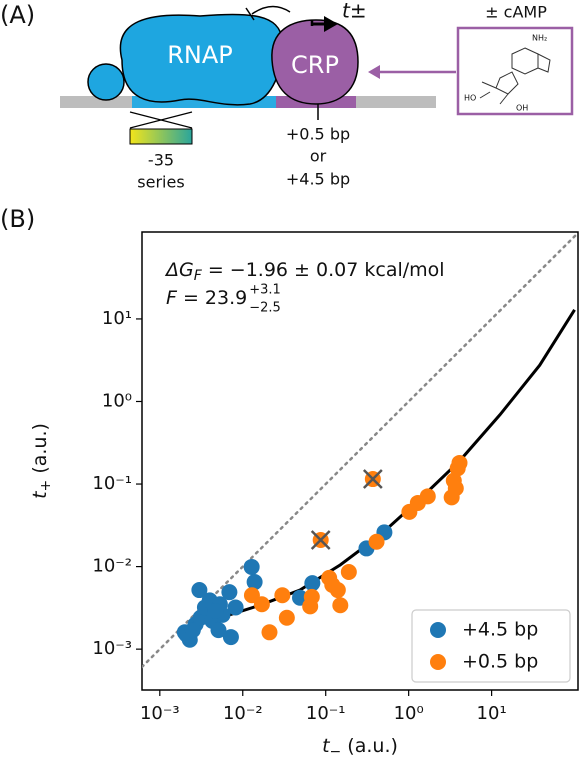  I want to click on rnap-subunit, so click(106, 82).